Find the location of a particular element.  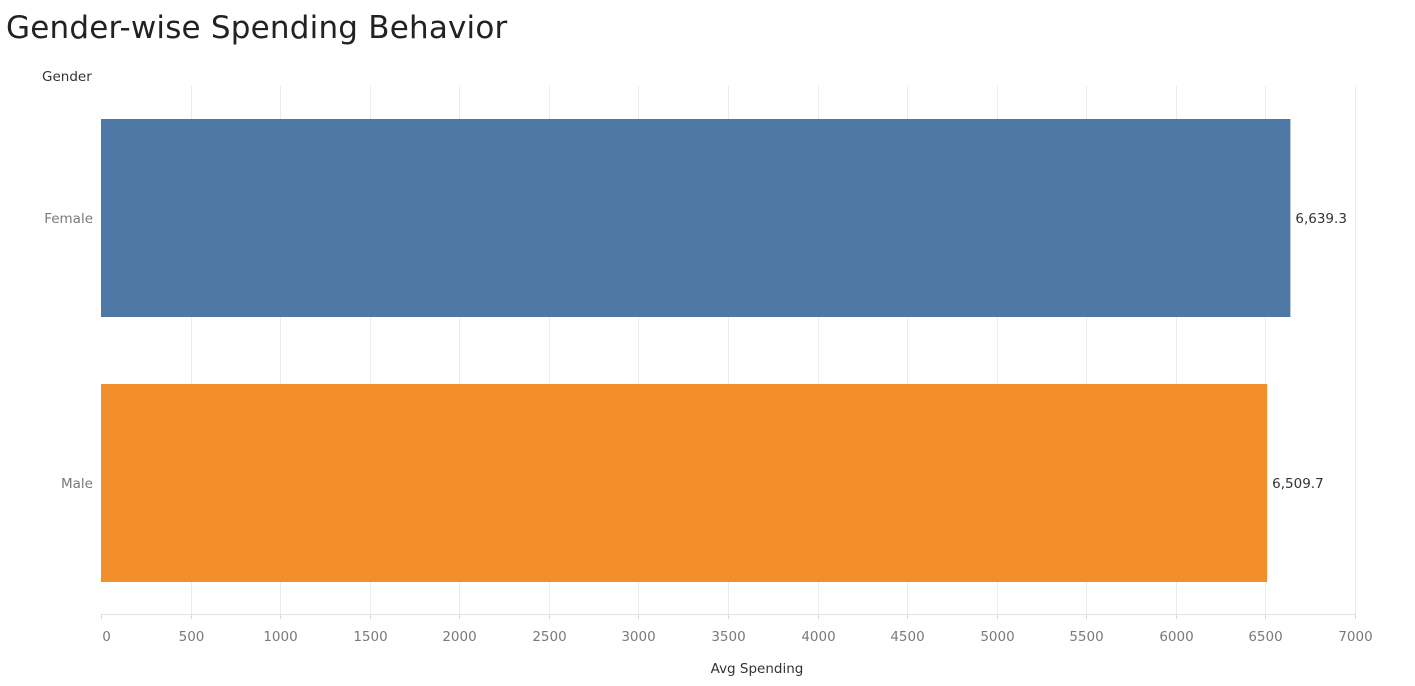

data-labels: 6,639.3 6,509.7 is located at coordinates (1309, 351).